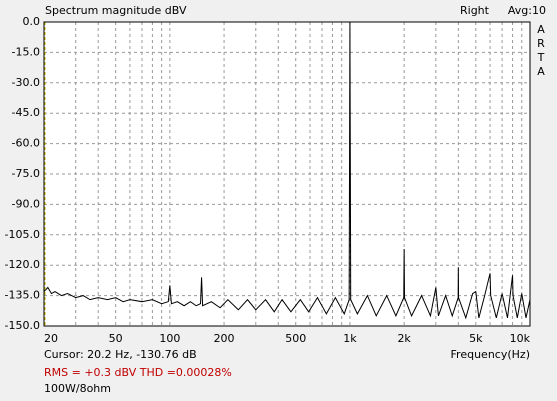  What do you see at coordinates (26, 51) in the screenshot?
I see `y-tick-label: -15.0` at bounding box center [26, 51].